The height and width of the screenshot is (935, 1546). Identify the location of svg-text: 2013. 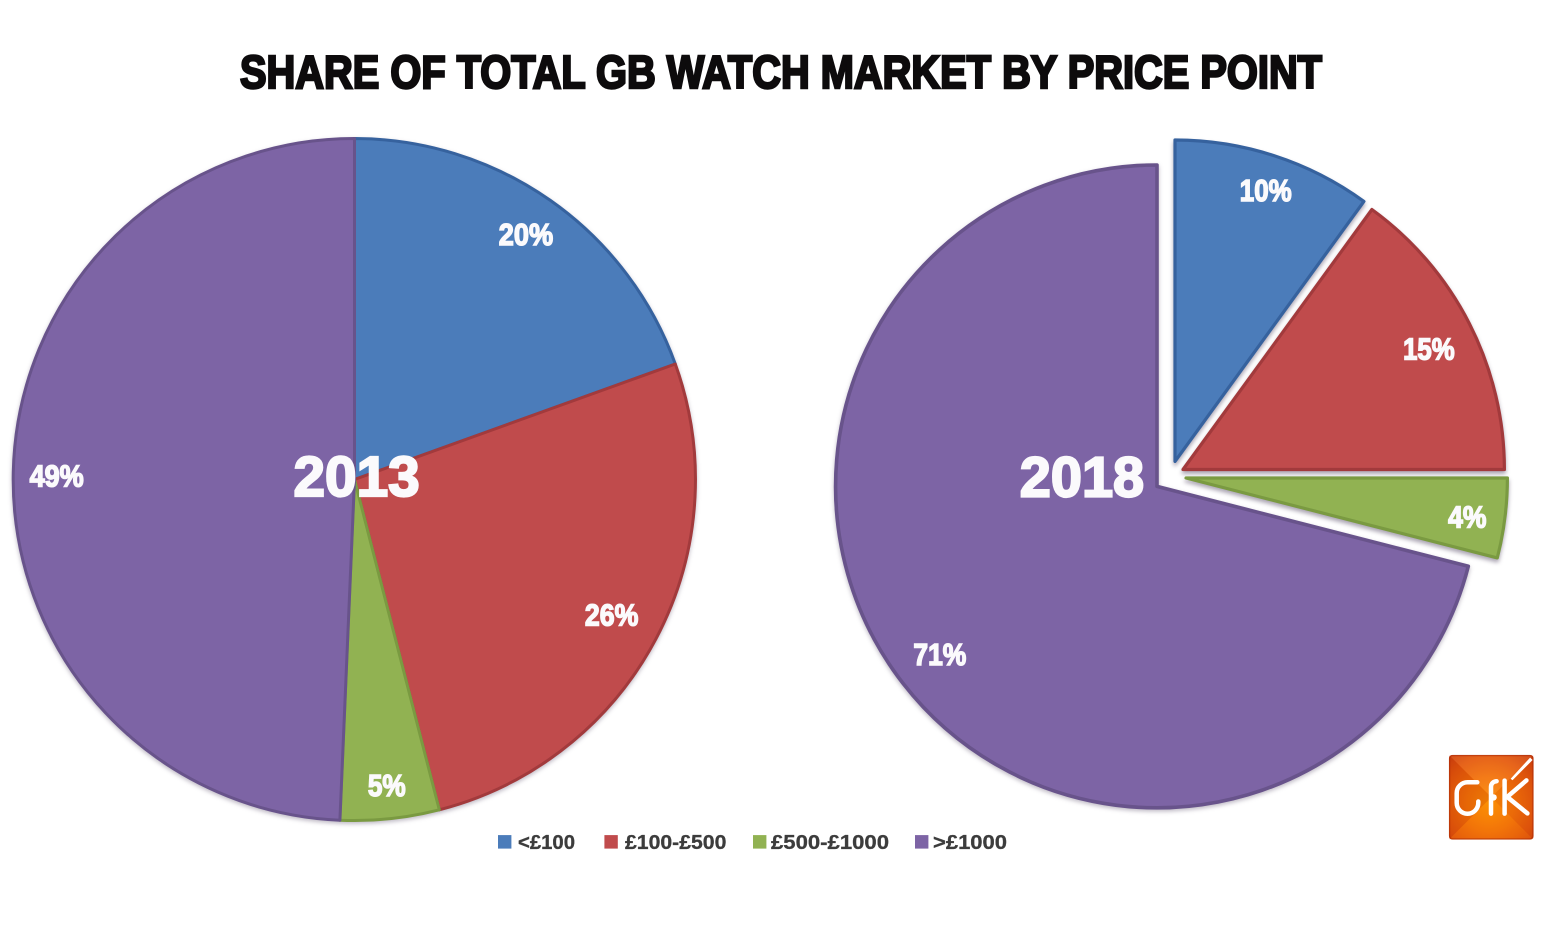
(357, 477).